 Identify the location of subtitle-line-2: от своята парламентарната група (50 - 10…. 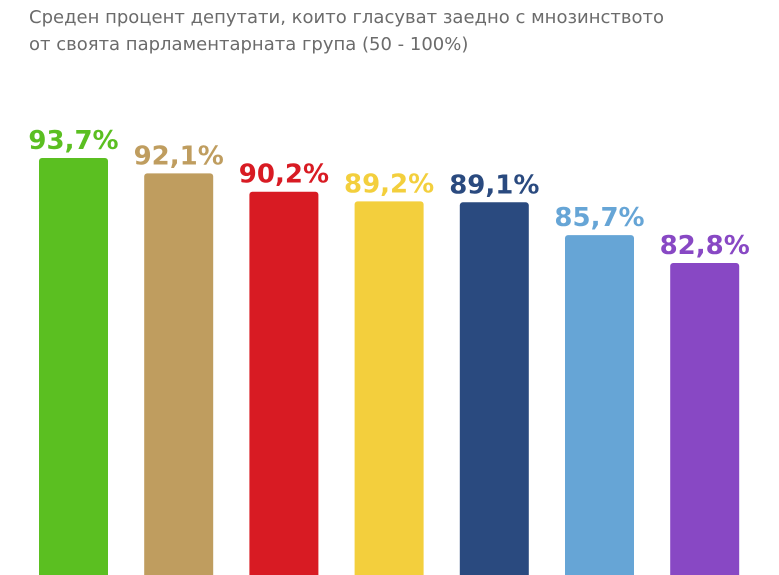
(249, 44).